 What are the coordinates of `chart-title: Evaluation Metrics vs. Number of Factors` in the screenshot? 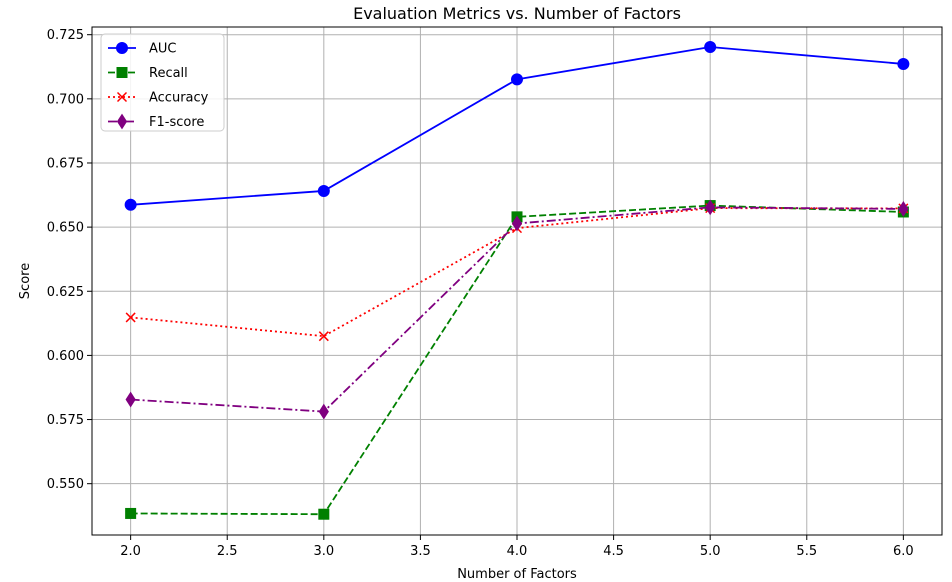 It's located at (517, 13).